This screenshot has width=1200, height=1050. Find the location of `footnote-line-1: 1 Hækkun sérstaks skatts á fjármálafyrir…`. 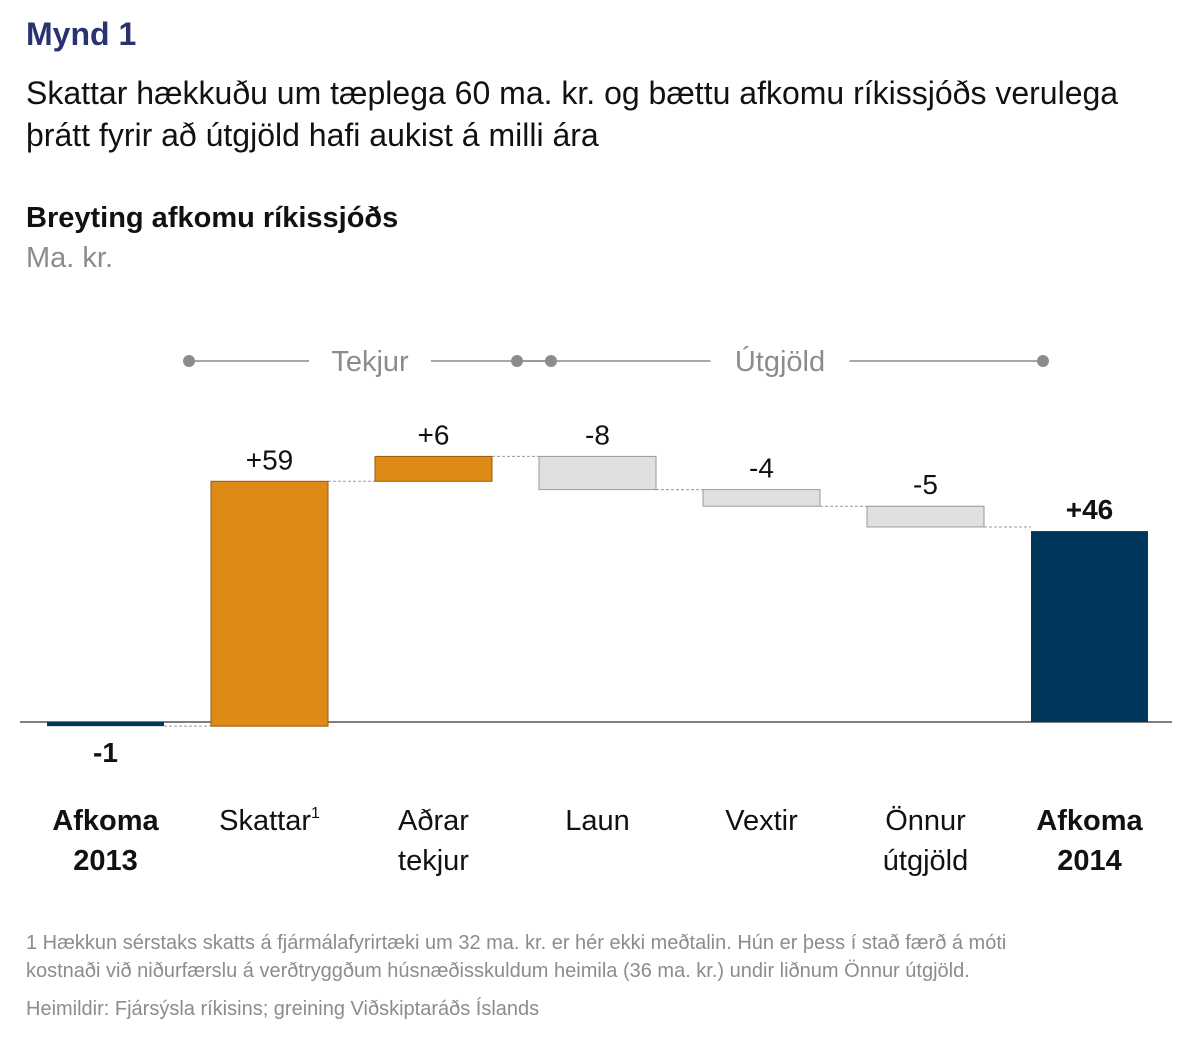

footnote-line-1: 1 Hækkun sérstaks skatts á fjármálafyrir… is located at coordinates (516, 943).